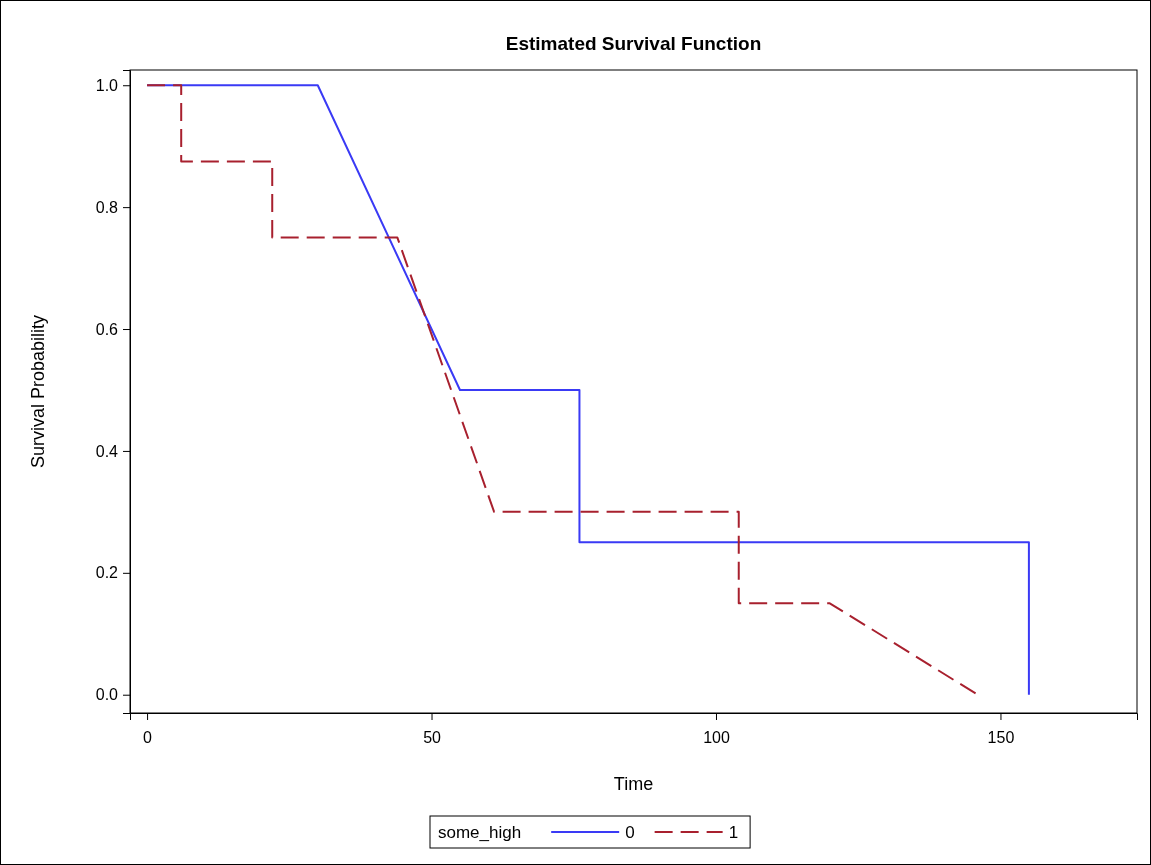 The width and height of the screenshot is (1151, 865). Describe the element at coordinates (107, 573) in the screenshot. I see `y-tick-label: 0.2` at that location.